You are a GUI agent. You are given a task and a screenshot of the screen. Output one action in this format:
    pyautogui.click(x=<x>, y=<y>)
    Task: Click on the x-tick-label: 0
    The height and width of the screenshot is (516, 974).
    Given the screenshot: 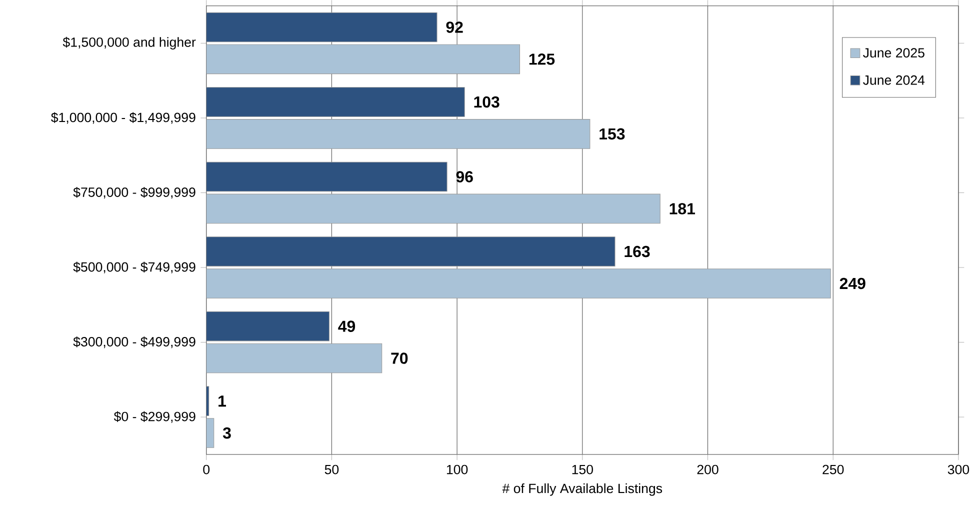 What is the action you would take?
    pyautogui.click(x=206, y=469)
    